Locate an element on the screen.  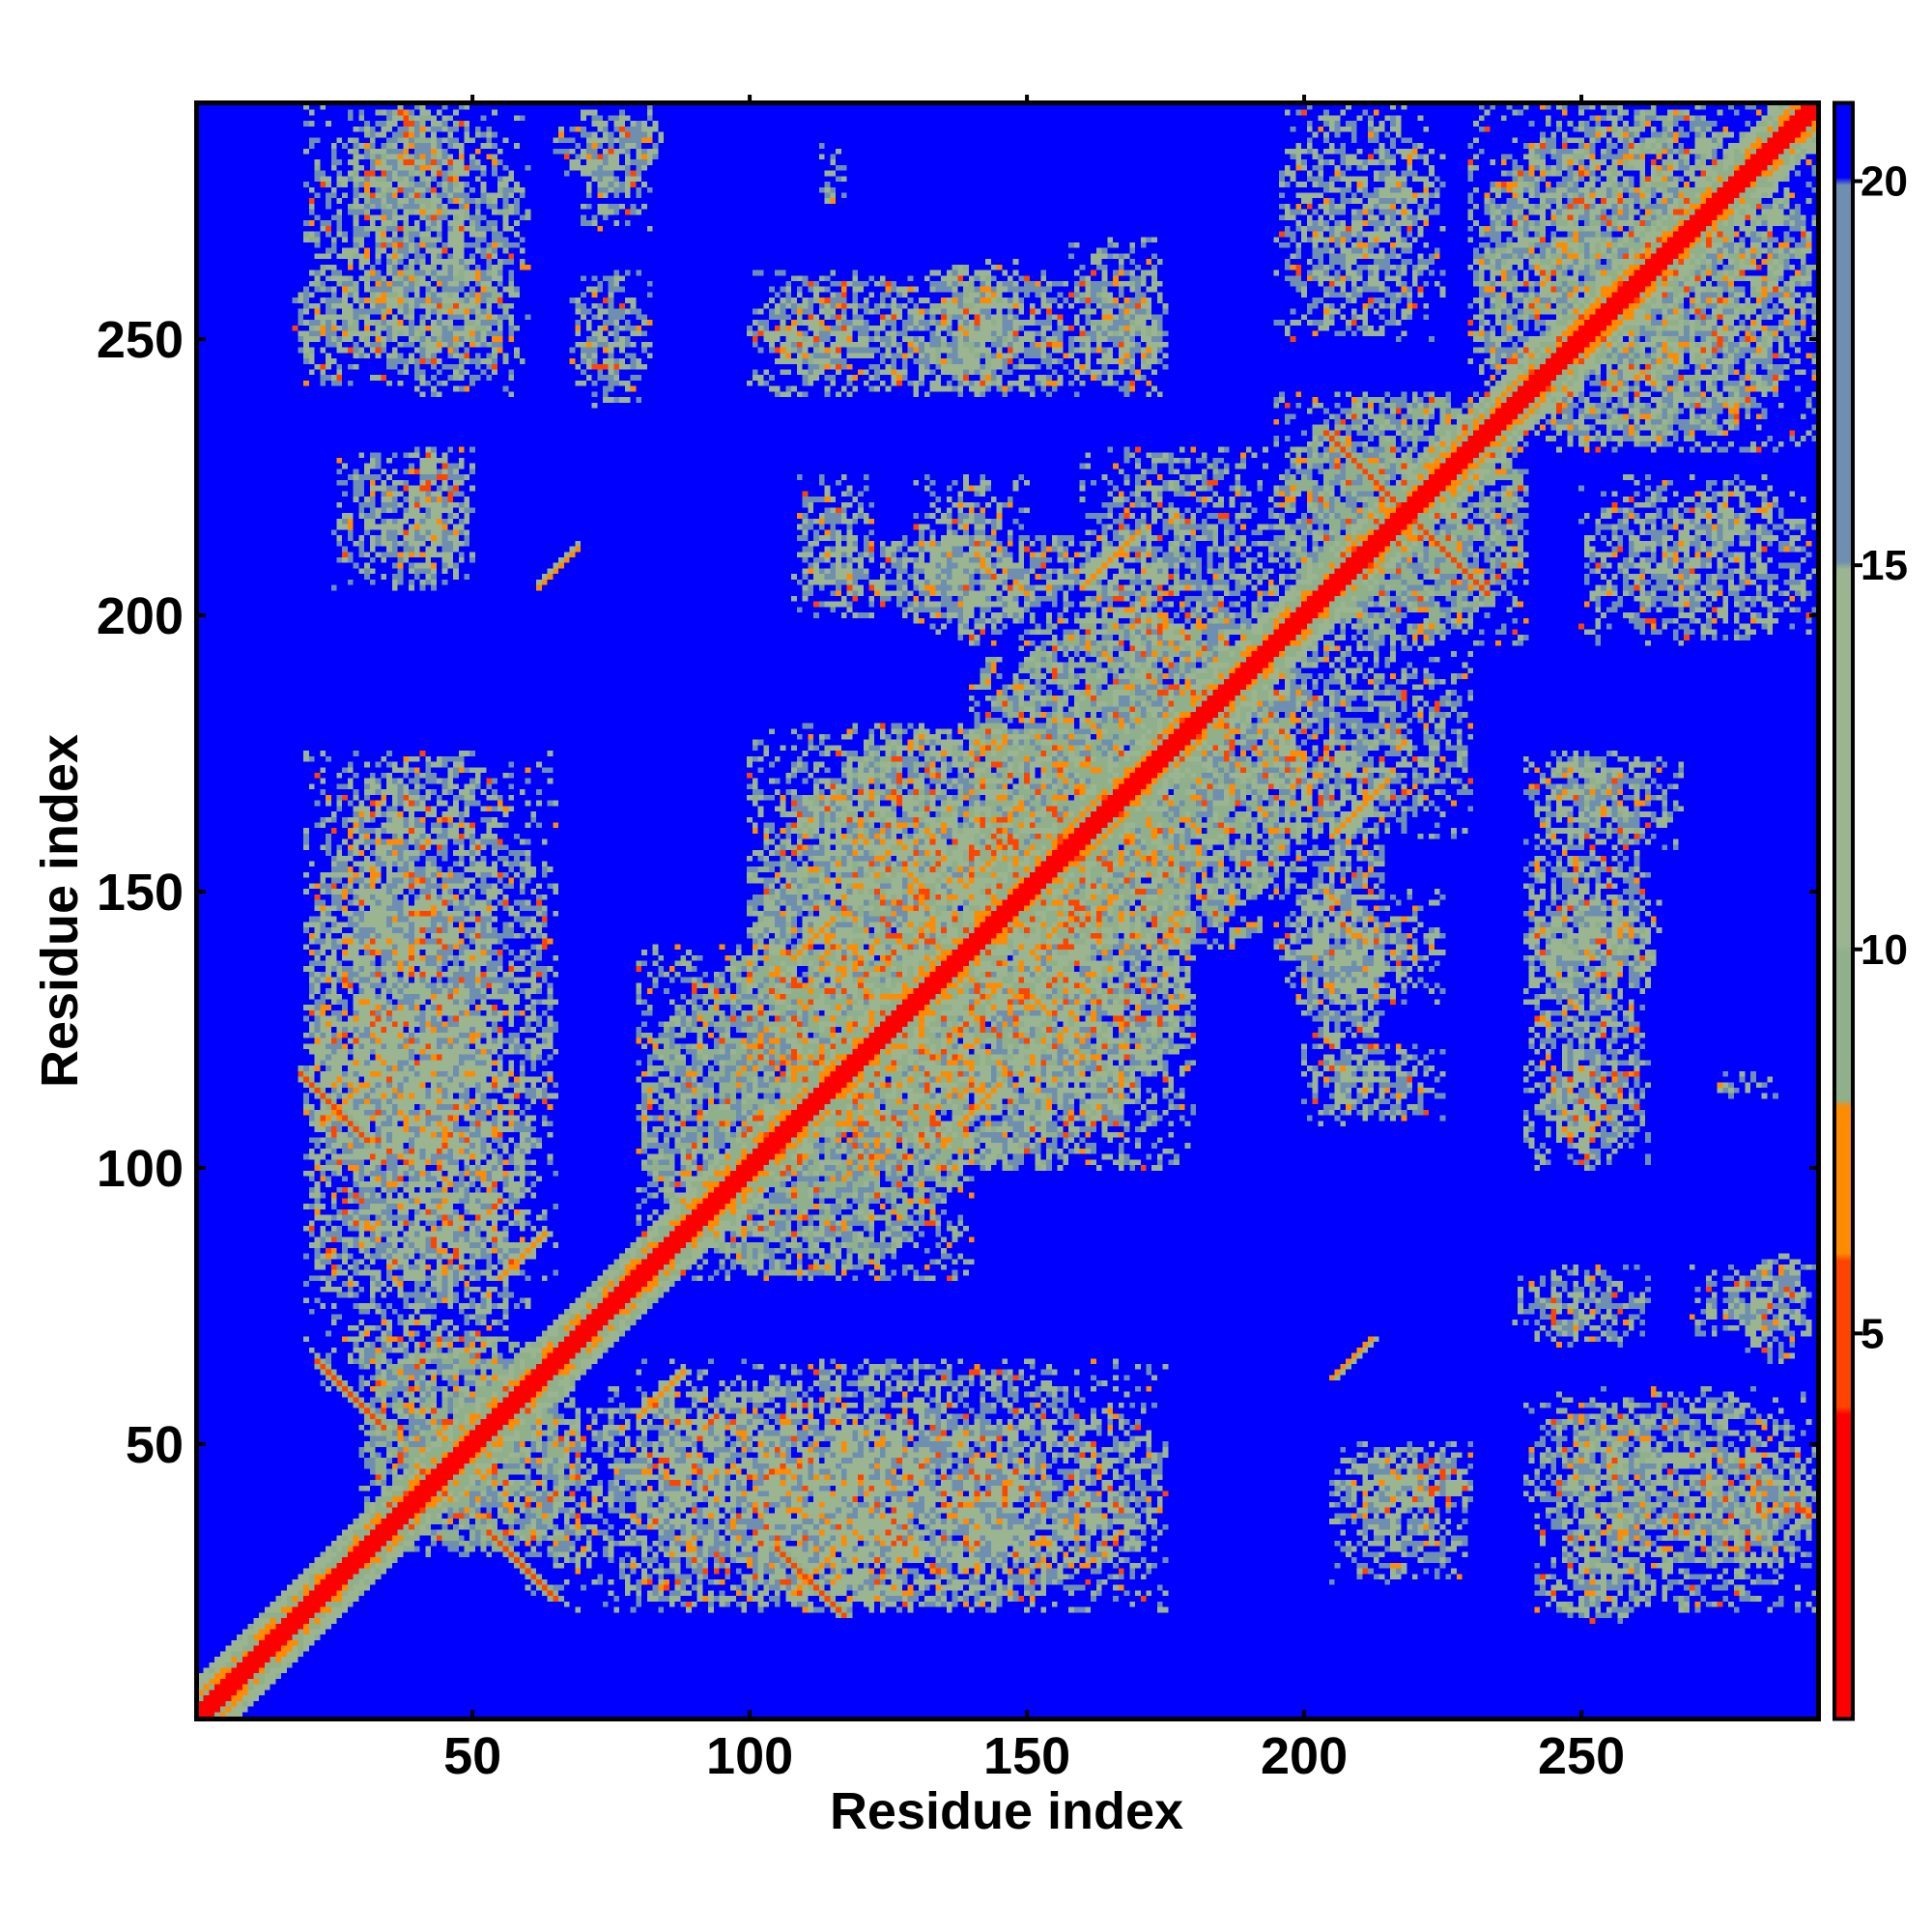
y-tick-label: 150 is located at coordinates (140, 893).